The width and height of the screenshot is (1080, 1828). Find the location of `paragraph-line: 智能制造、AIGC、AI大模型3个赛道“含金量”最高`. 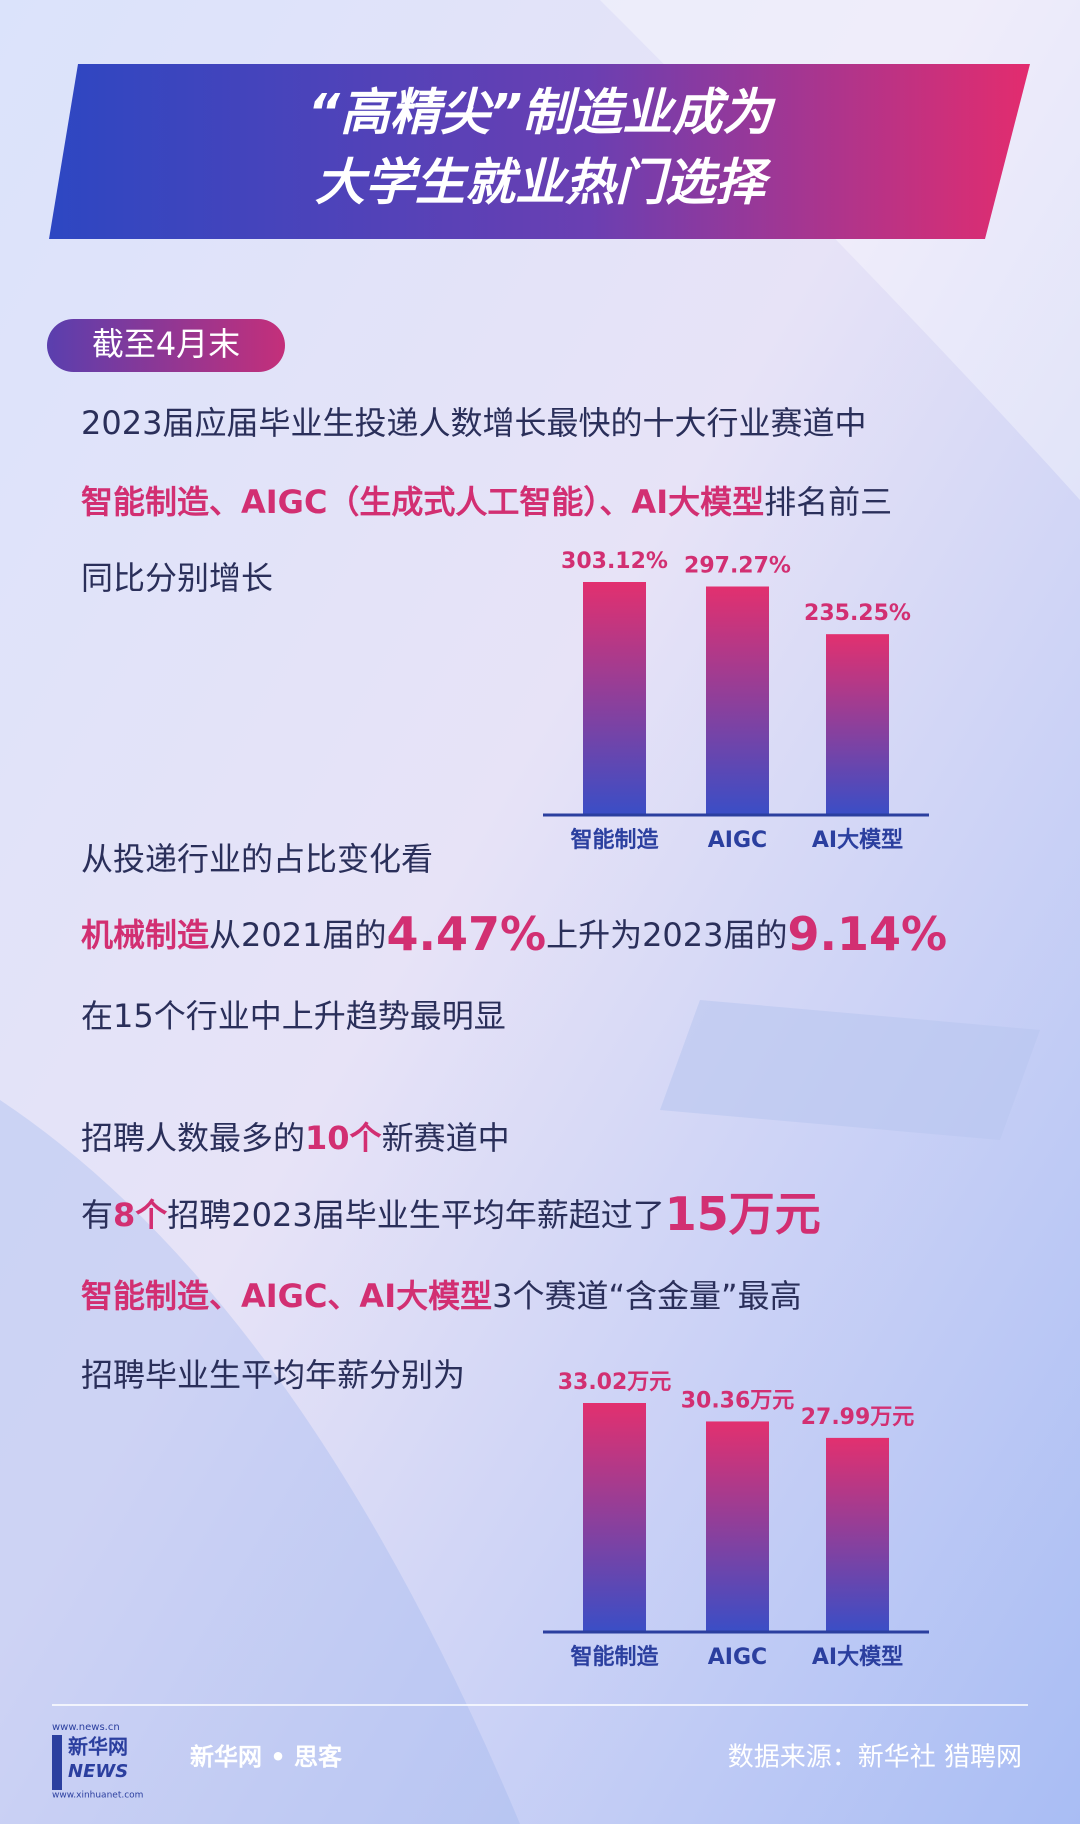

paragraph-line: 智能制造、AIGC、AI大模型3个赛道“含金量”最高 is located at coordinates (441, 1296).